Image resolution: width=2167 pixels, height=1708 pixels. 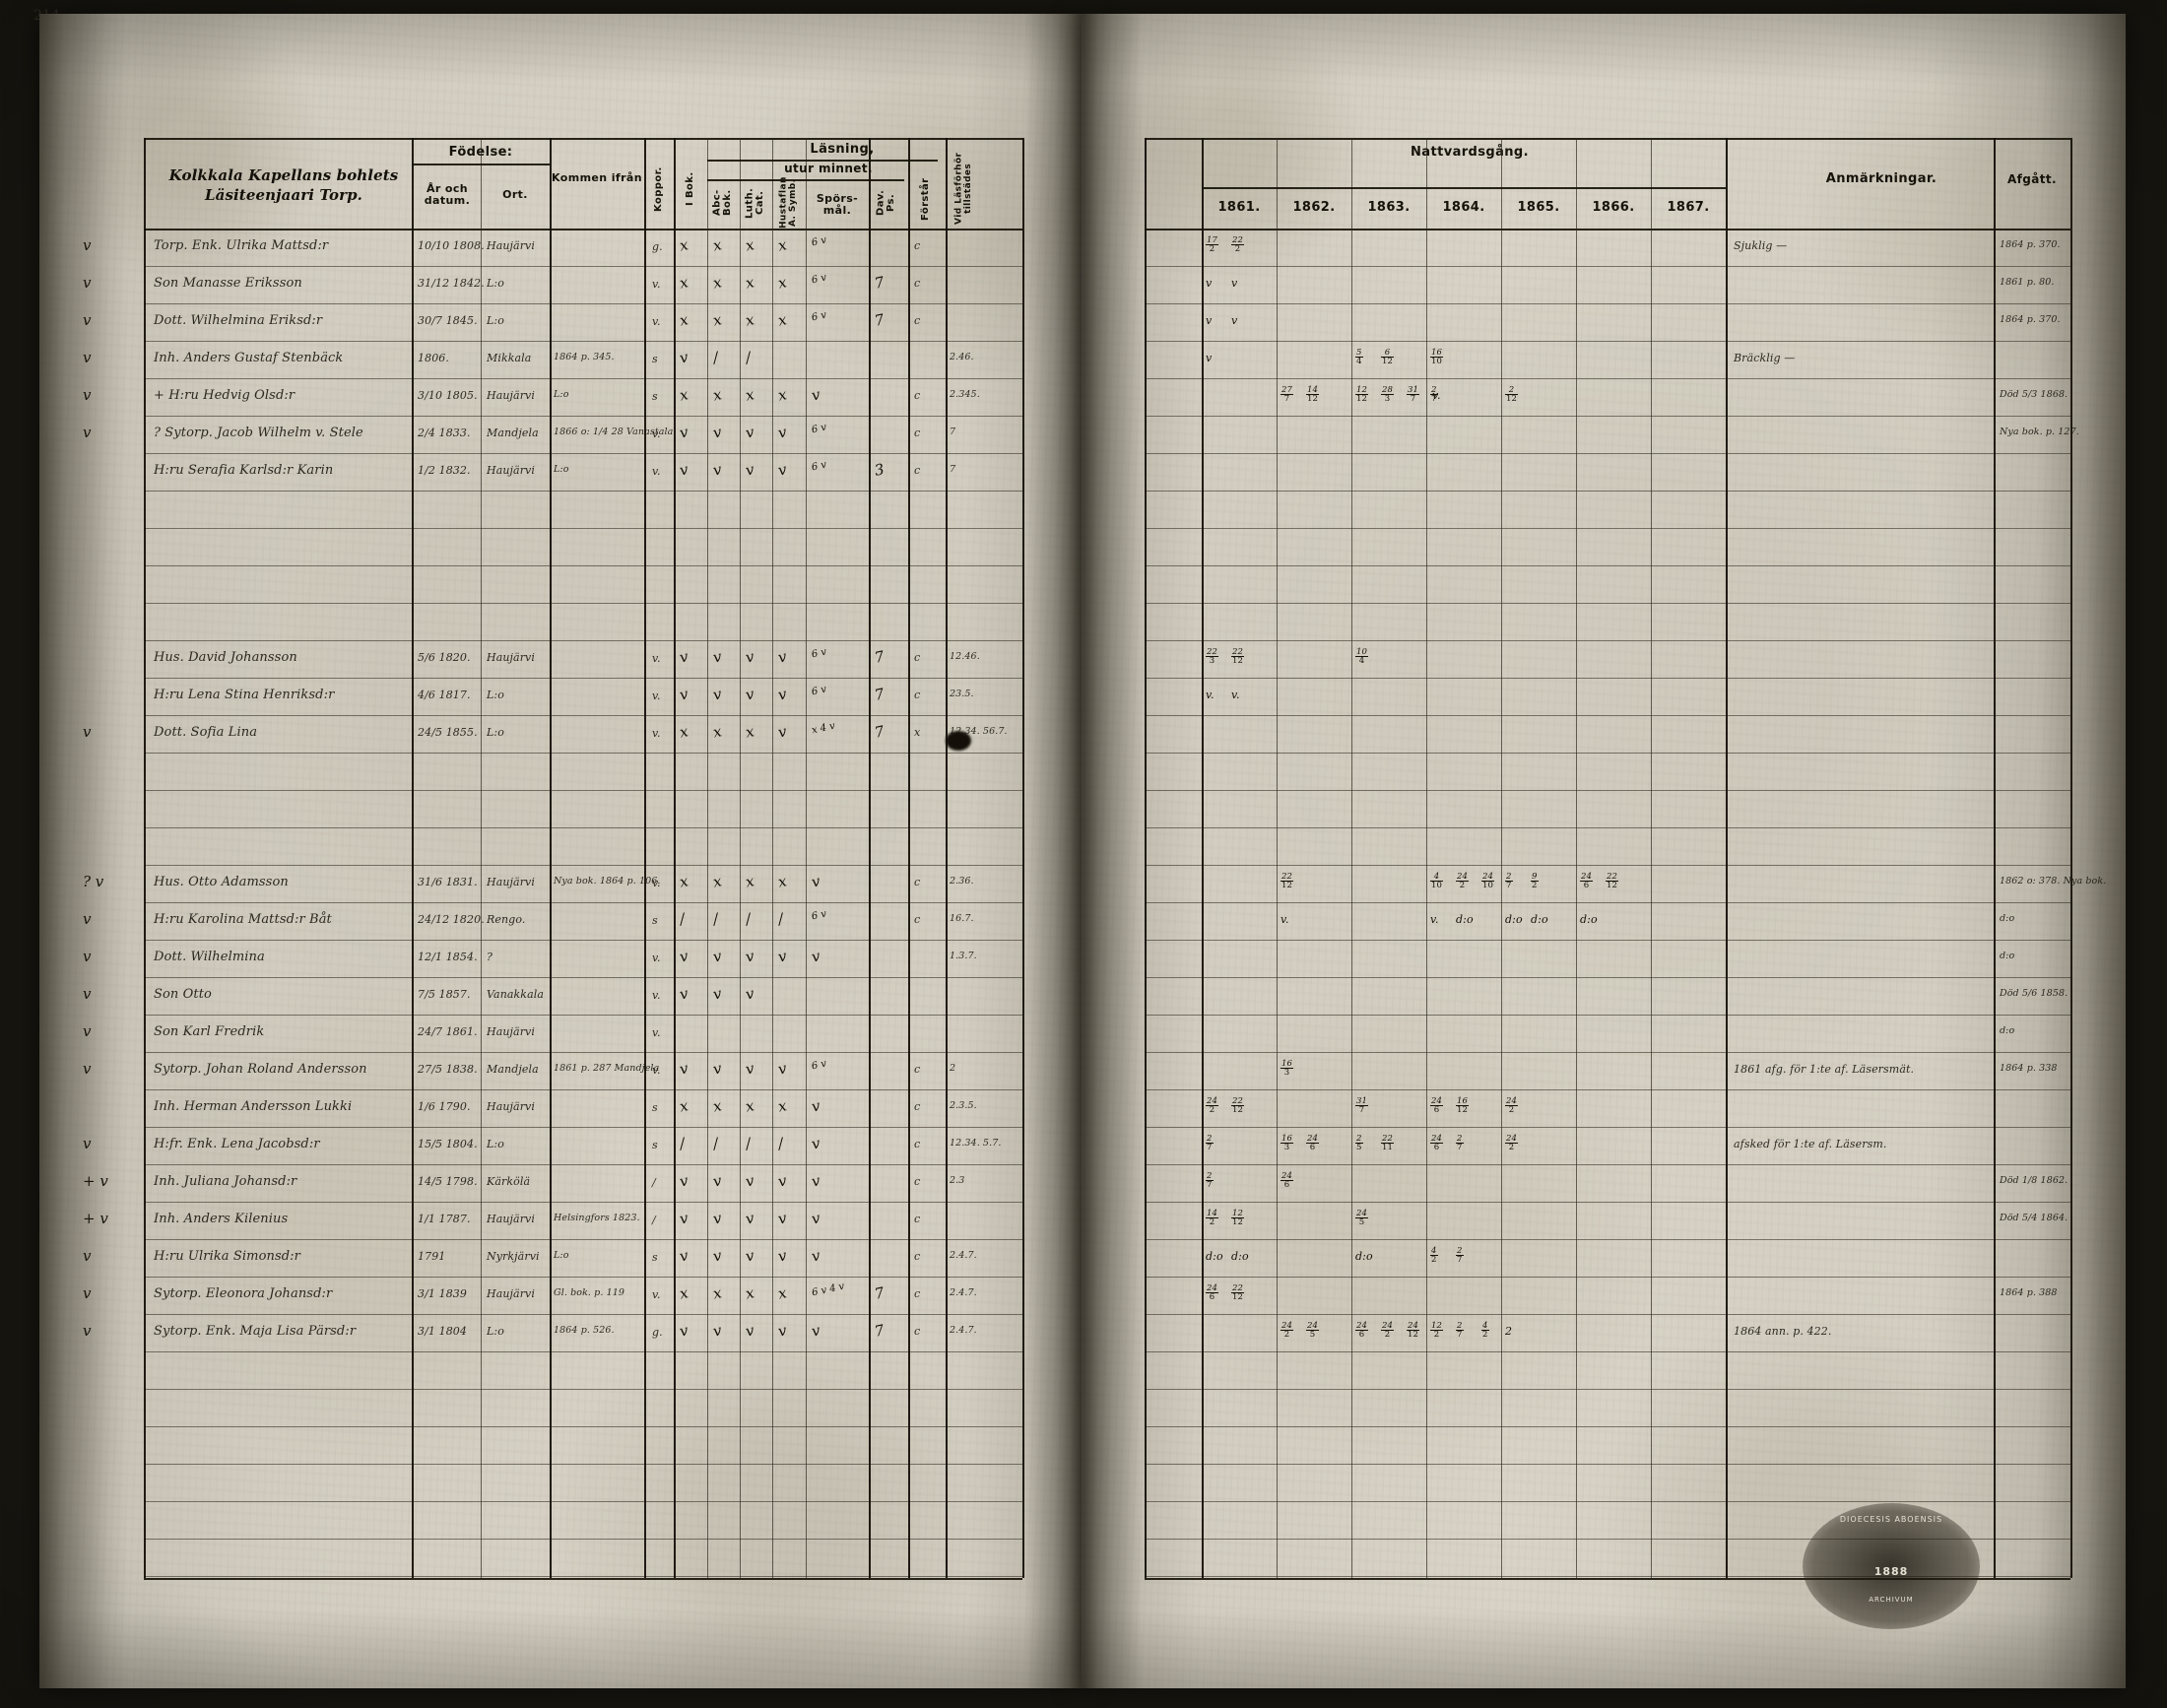 I want to click on handwritten-date: 12 12, so click(x=1238, y=1217).